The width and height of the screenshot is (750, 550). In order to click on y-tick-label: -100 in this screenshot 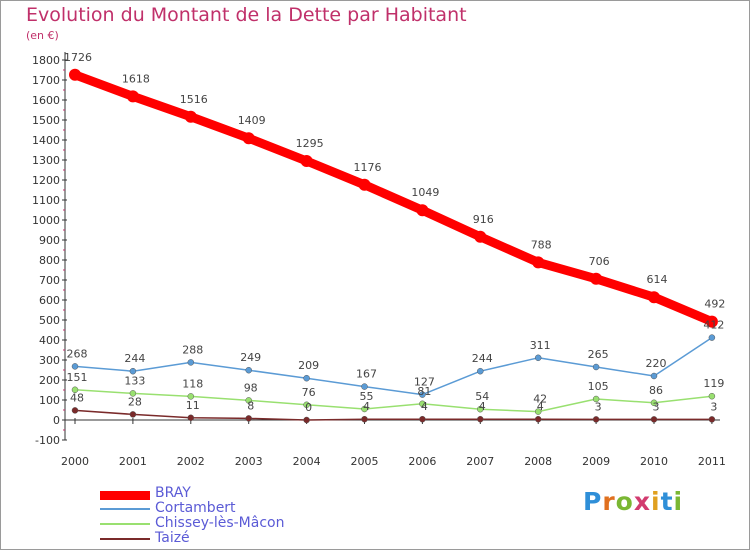, I will do `click(47, 440)`.